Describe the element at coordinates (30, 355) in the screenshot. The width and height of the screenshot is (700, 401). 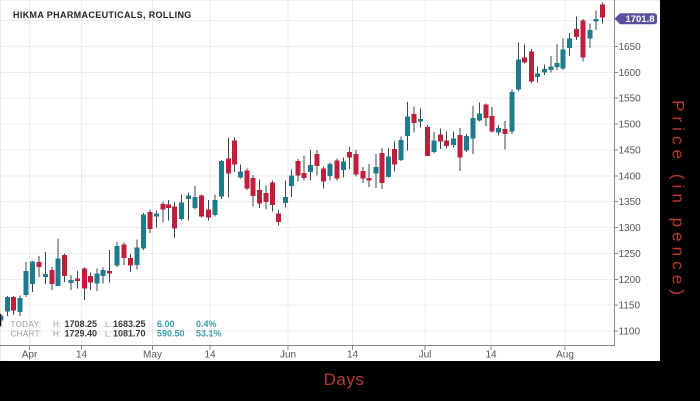
I see `svg-text: Apr` at that location.